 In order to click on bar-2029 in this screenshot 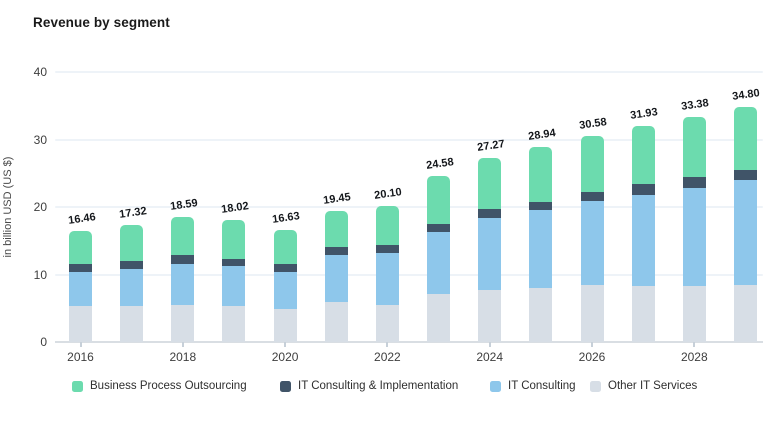, I will do `click(745, 224)`.